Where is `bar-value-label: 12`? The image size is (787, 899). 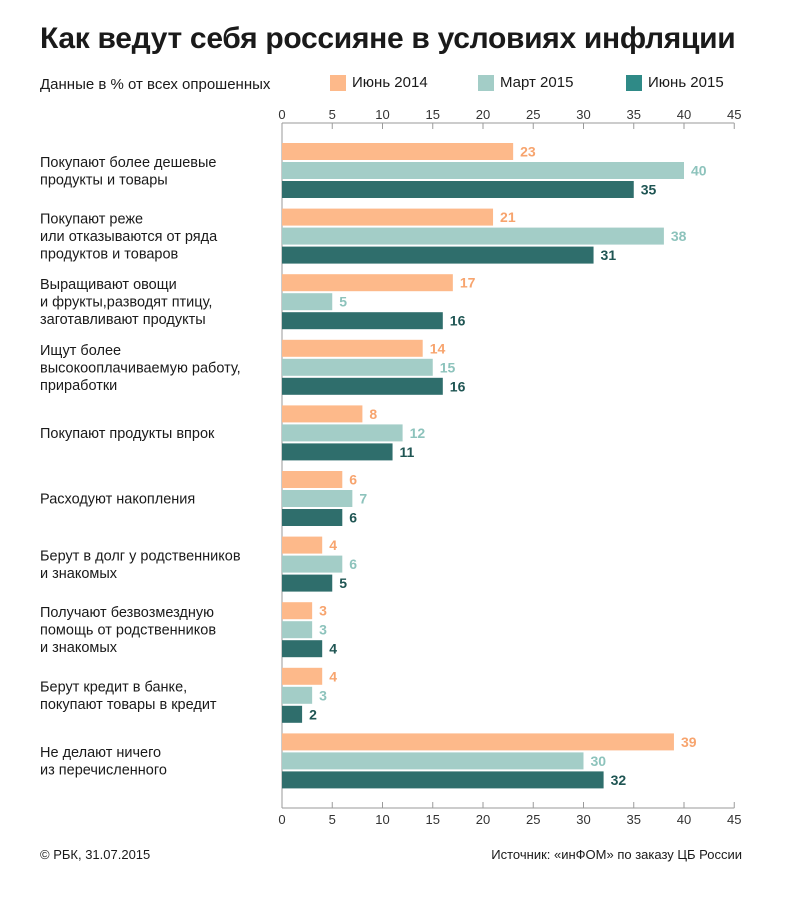
bar-value-label: 12 is located at coordinates (418, 433).